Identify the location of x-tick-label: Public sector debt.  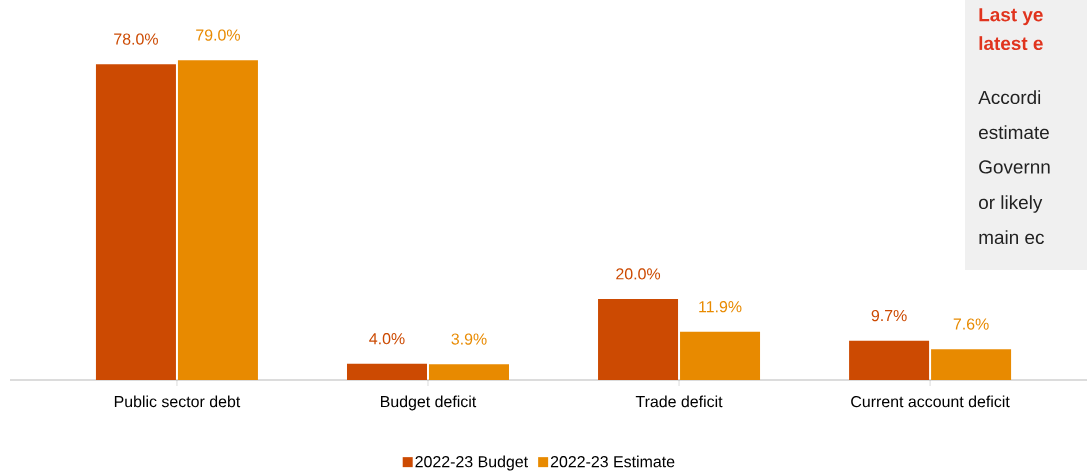
(177, 401).